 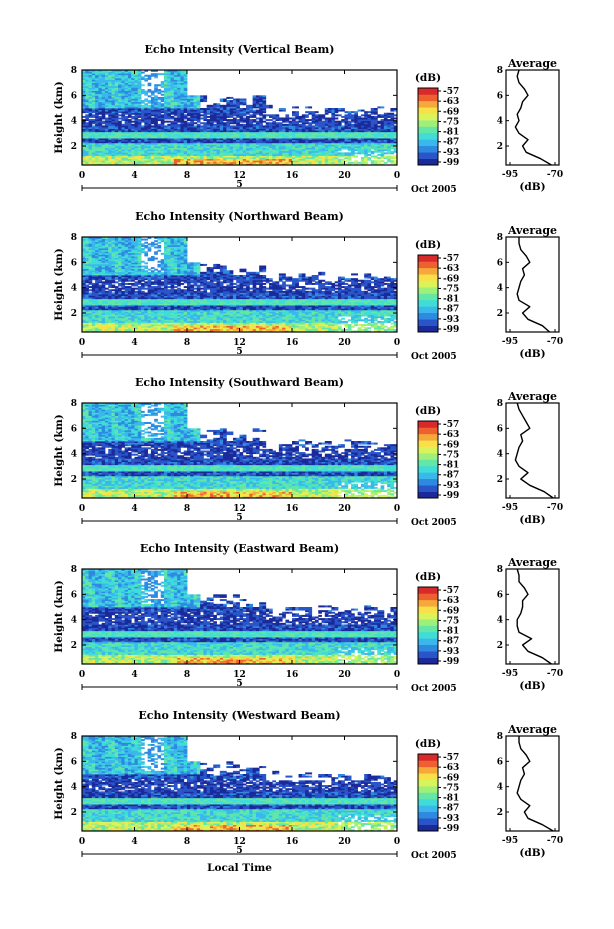 I want to click on profile-y-tick-label: 2, so click(x=500, y=147).